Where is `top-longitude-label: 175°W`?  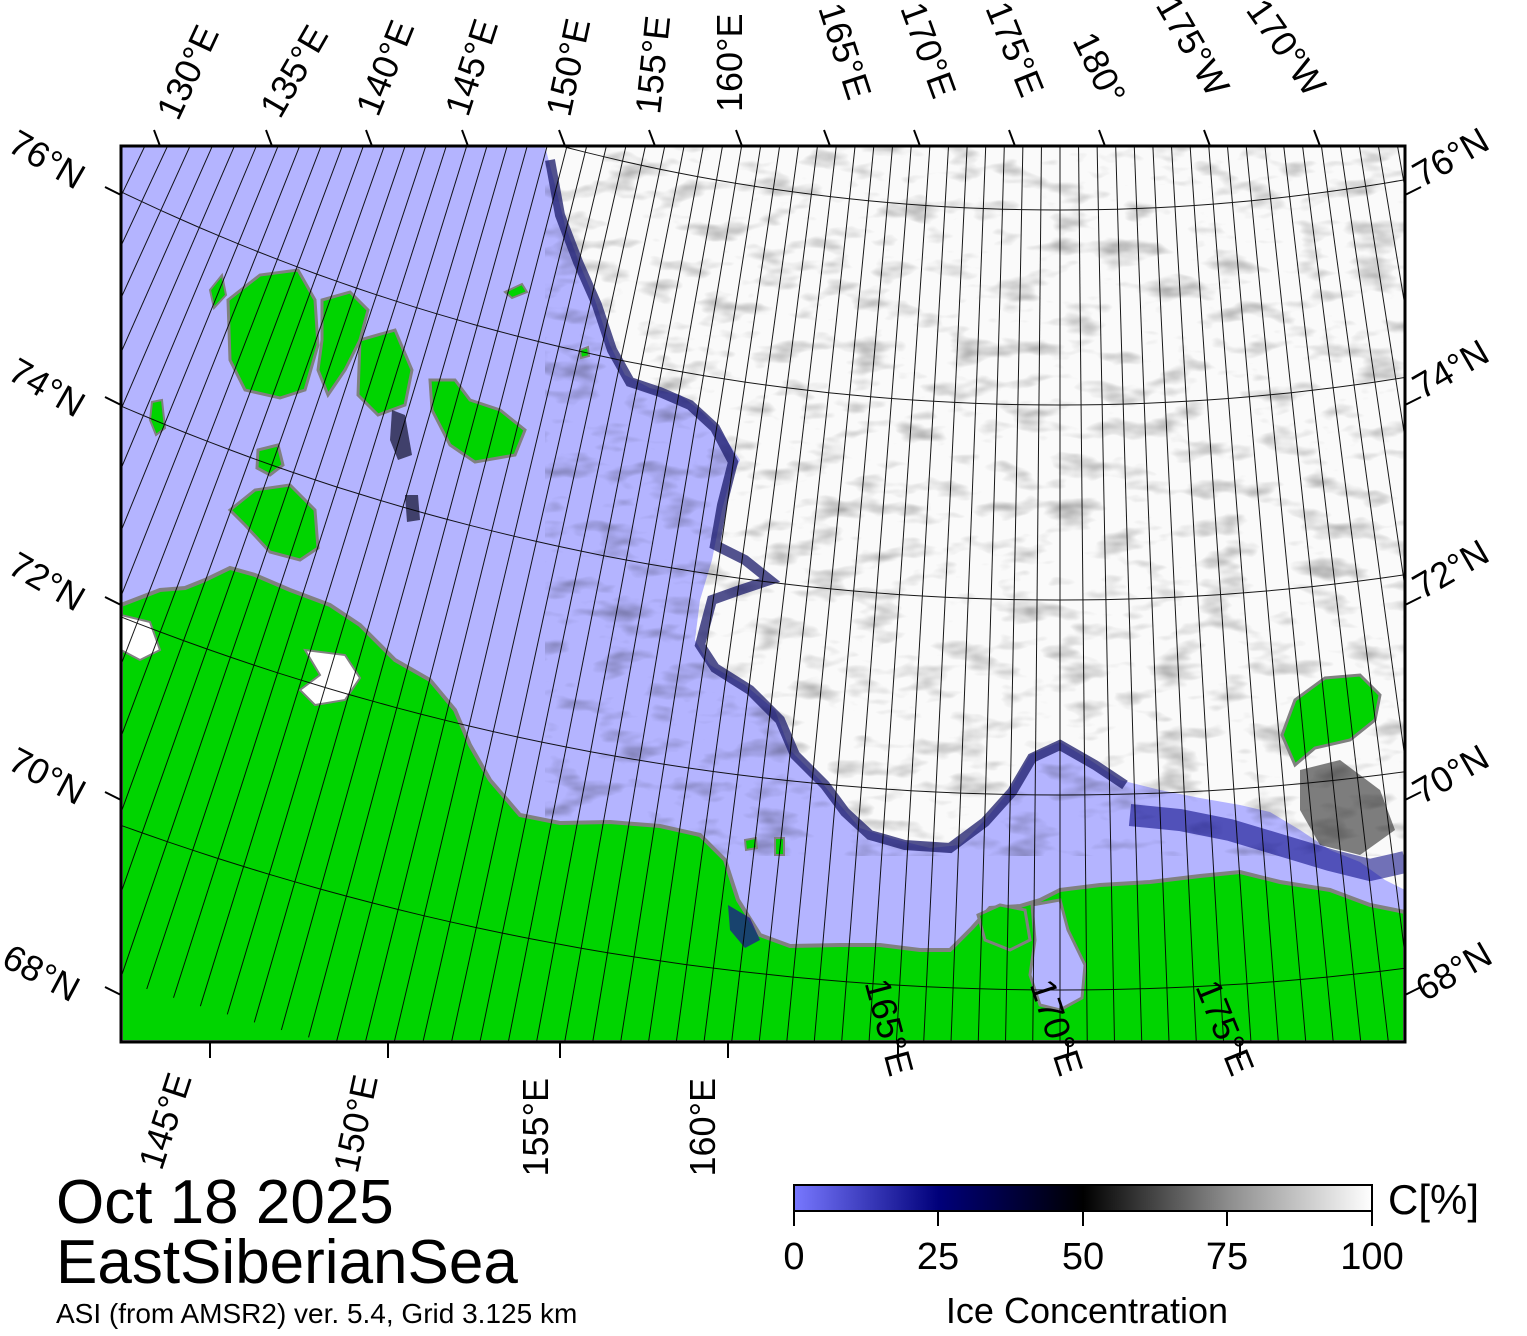 top-longitude-label: 175°W is located at coordinates (1193, 51).